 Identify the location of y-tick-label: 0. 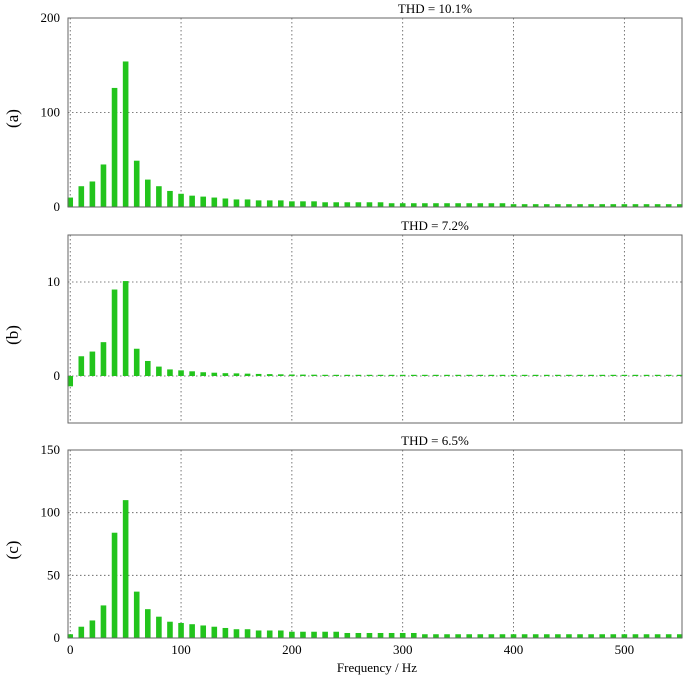
(57, 637).